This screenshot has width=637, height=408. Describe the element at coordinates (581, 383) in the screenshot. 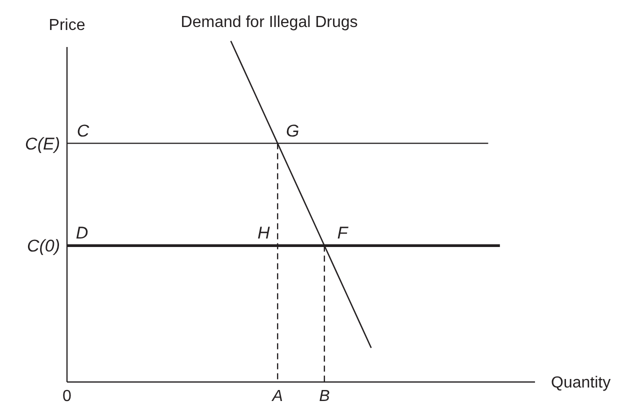

I see `x-axis-title: Quantity` at that location.